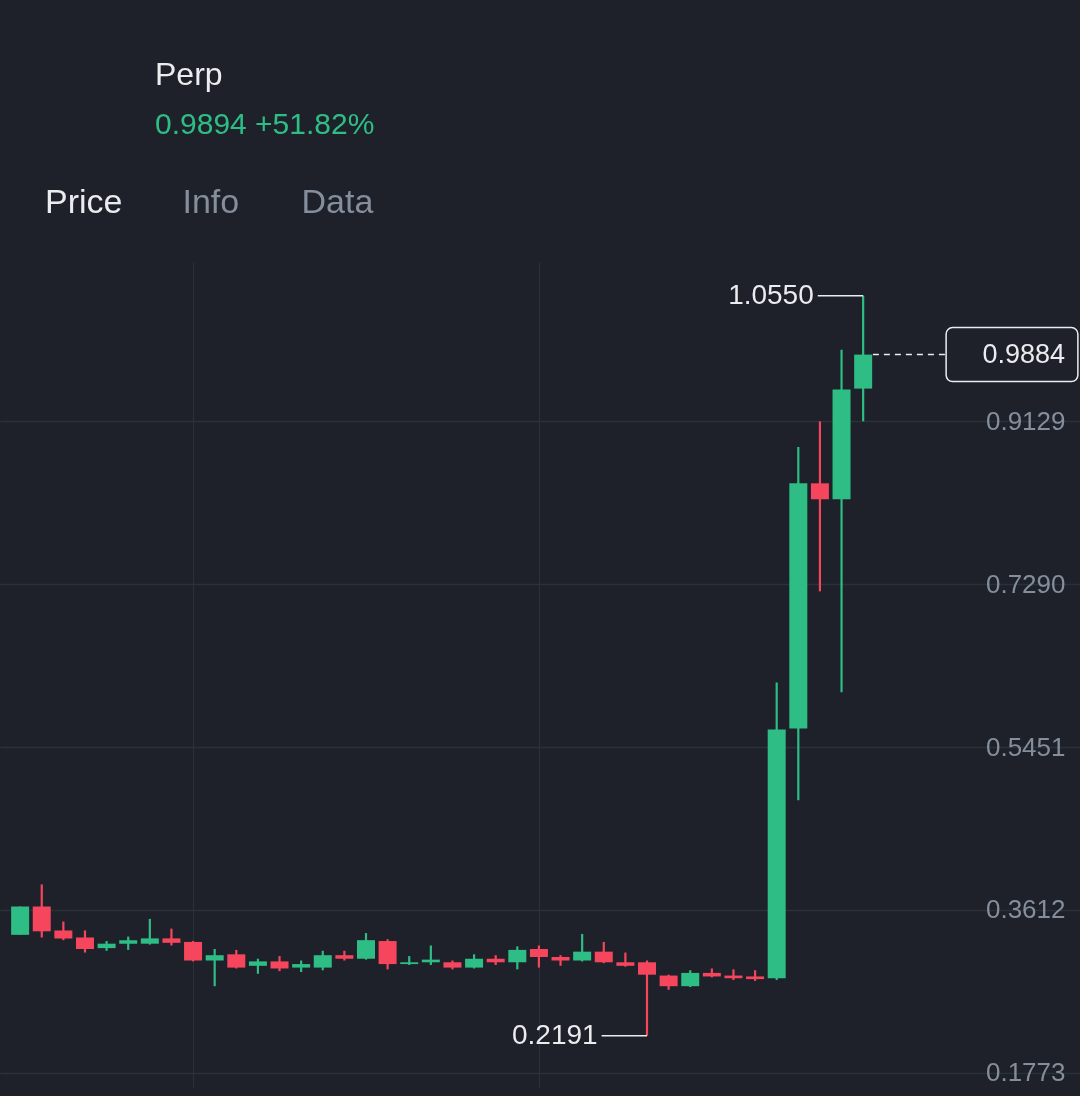 Image resolution: width=1080 pixels, height=1096 pixels. I want to click on y-tick-label: 0.5451, so click(1025, 746).